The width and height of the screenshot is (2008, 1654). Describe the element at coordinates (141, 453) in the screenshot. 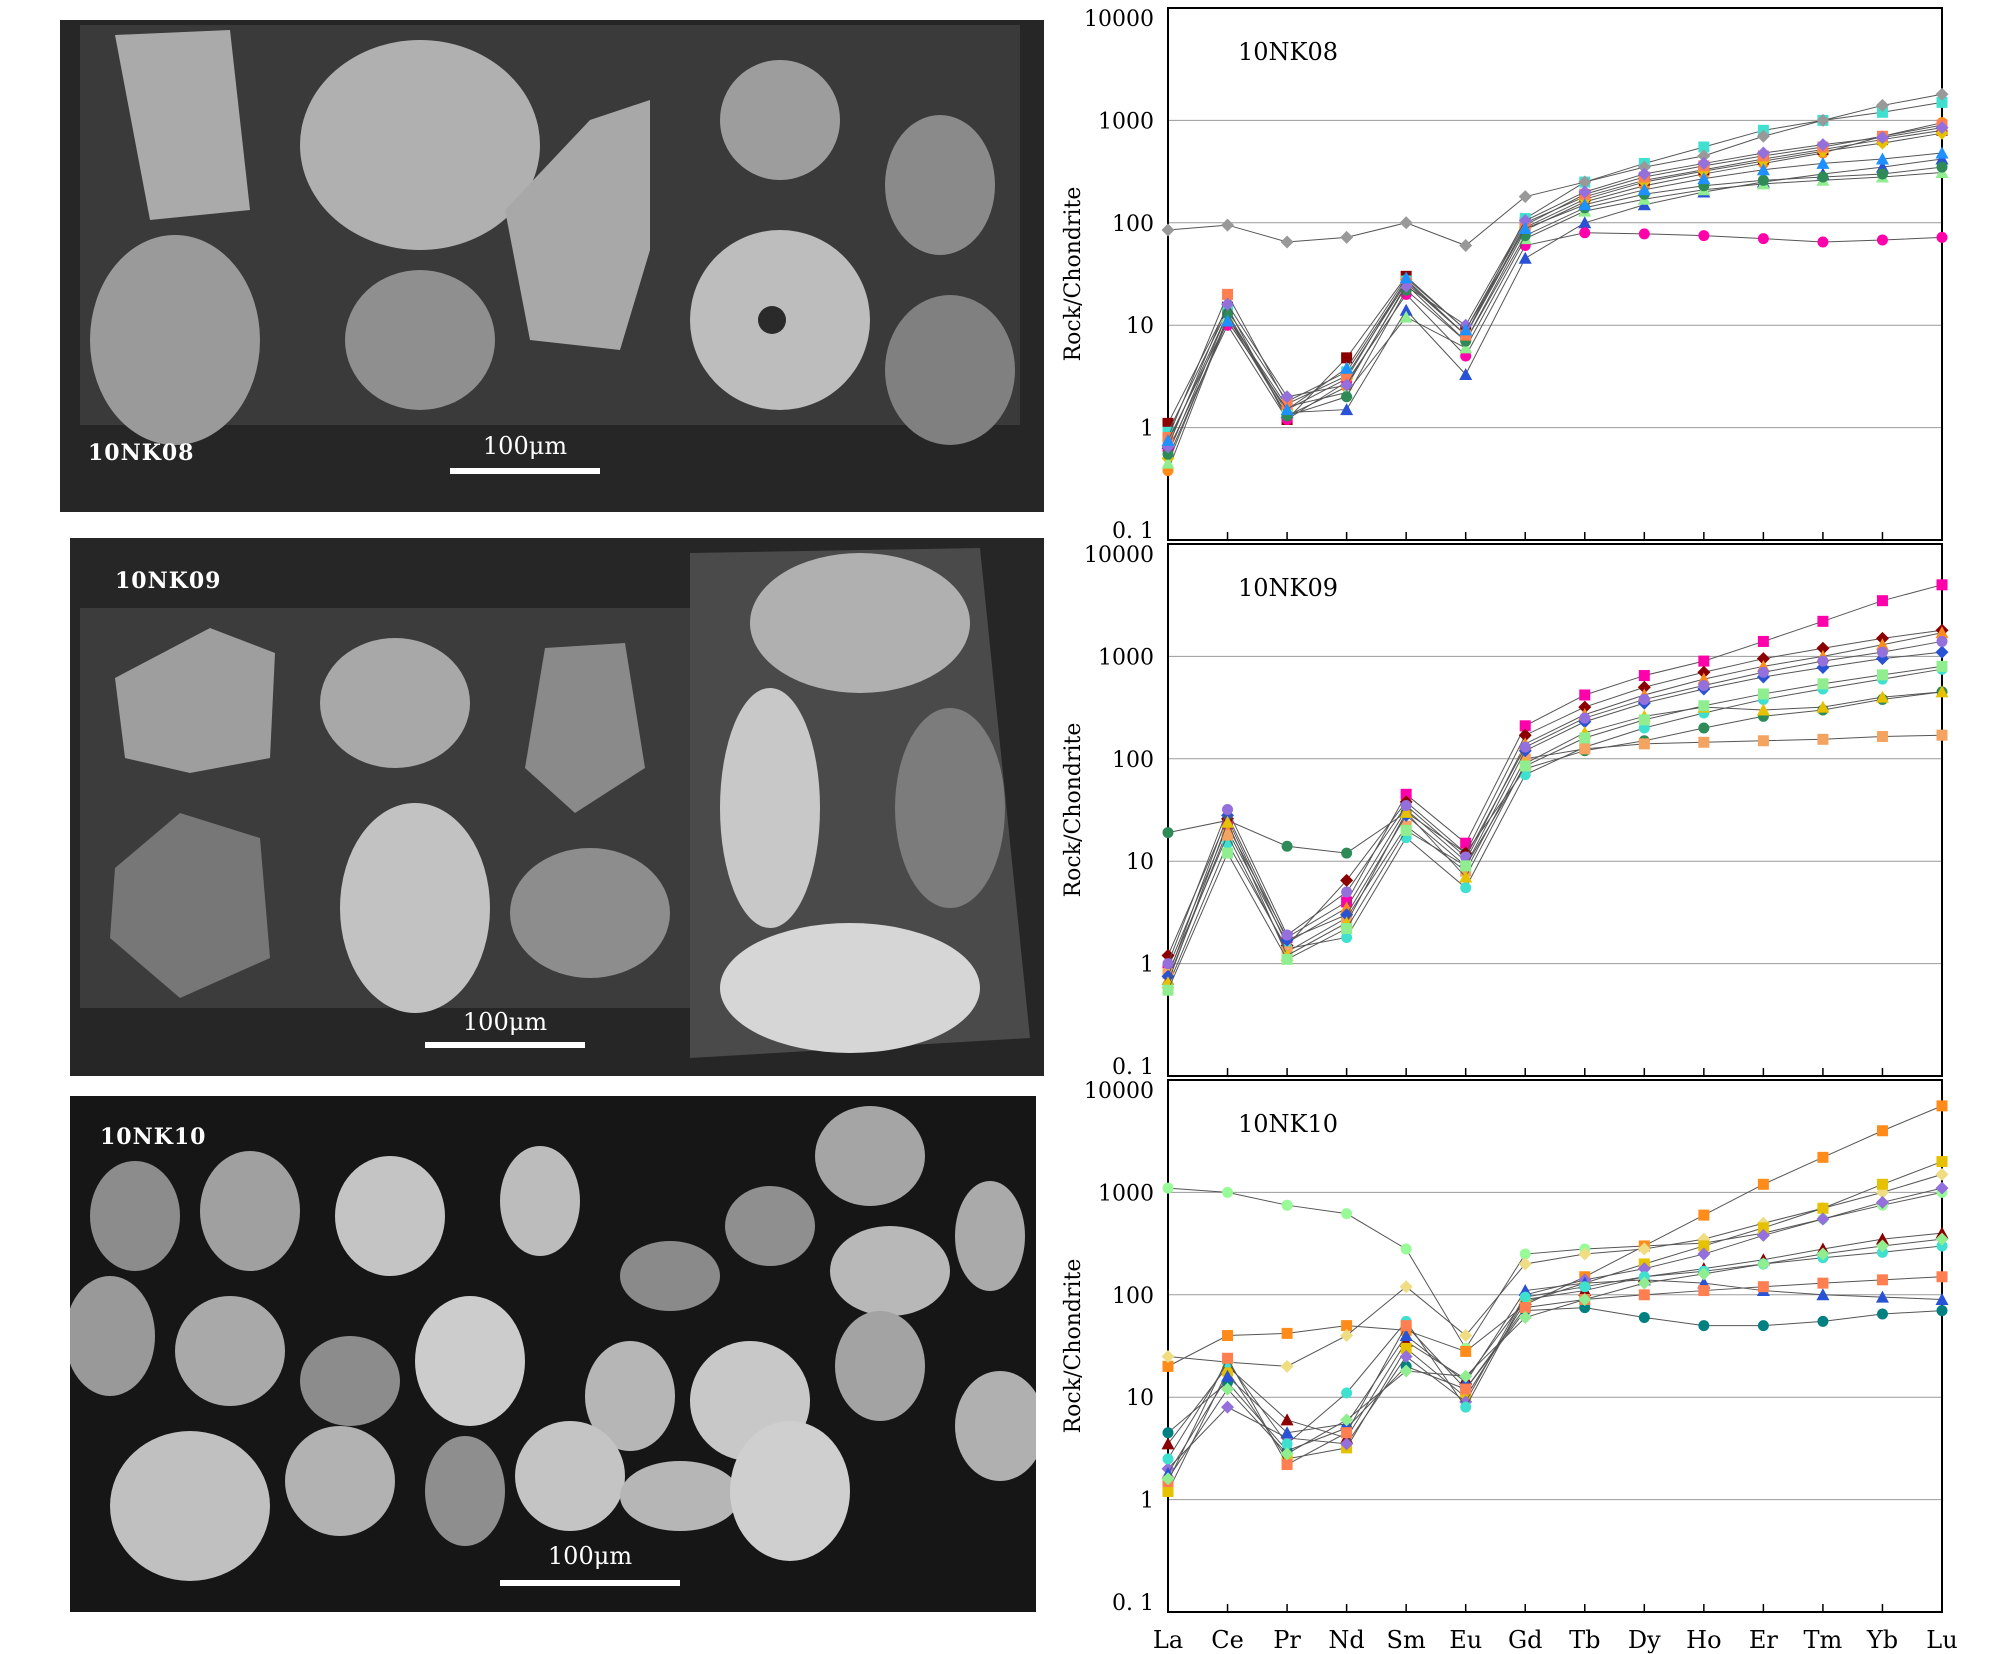

I see `sample-label: 10NK08` at that location.